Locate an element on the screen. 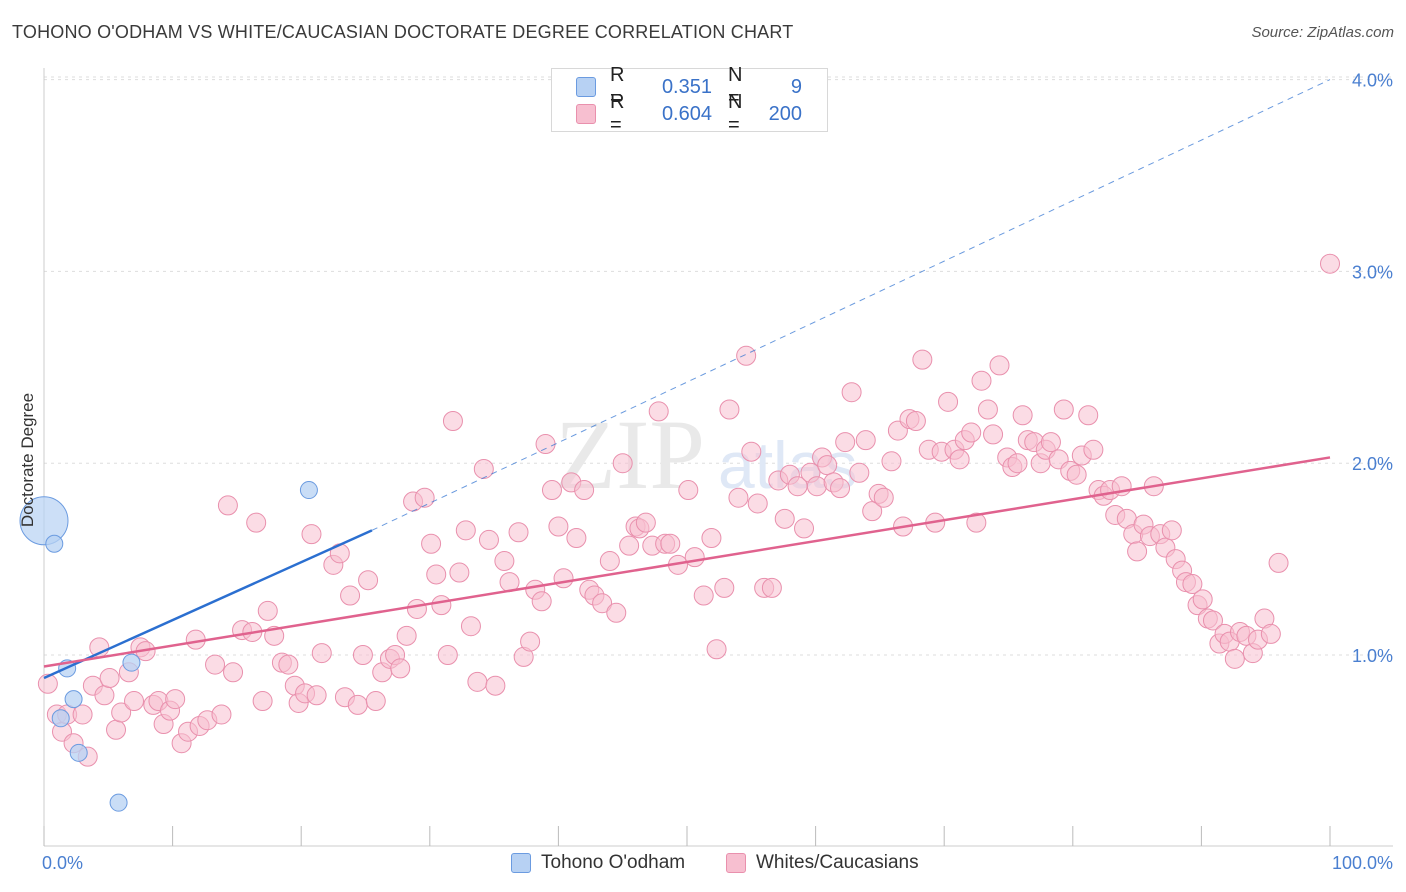 This screenshot has height=892, width=1406. y-tick-label: 1.0% is located at coordinates (1372, 656).